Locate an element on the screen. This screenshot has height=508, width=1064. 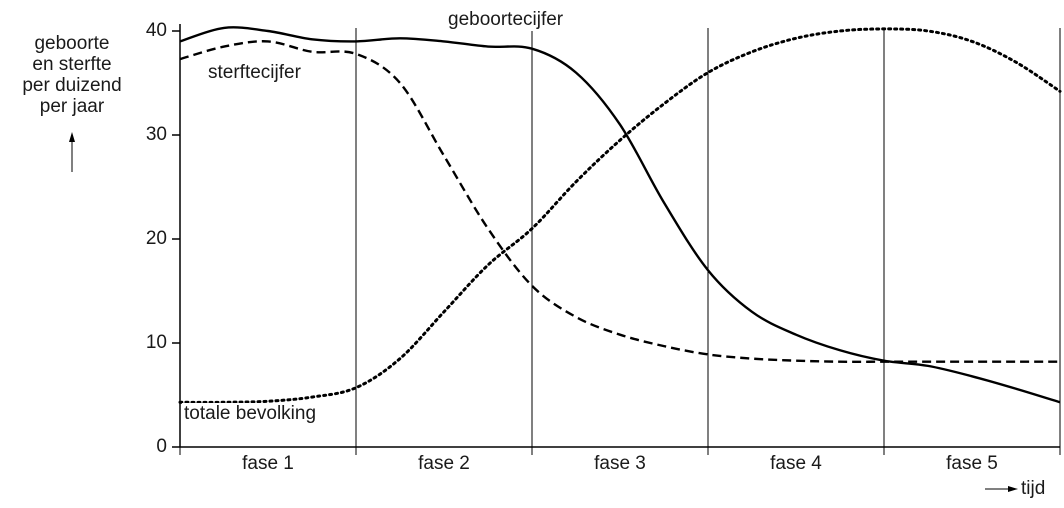
y-arrow-head is located at coordinates (72, 137).